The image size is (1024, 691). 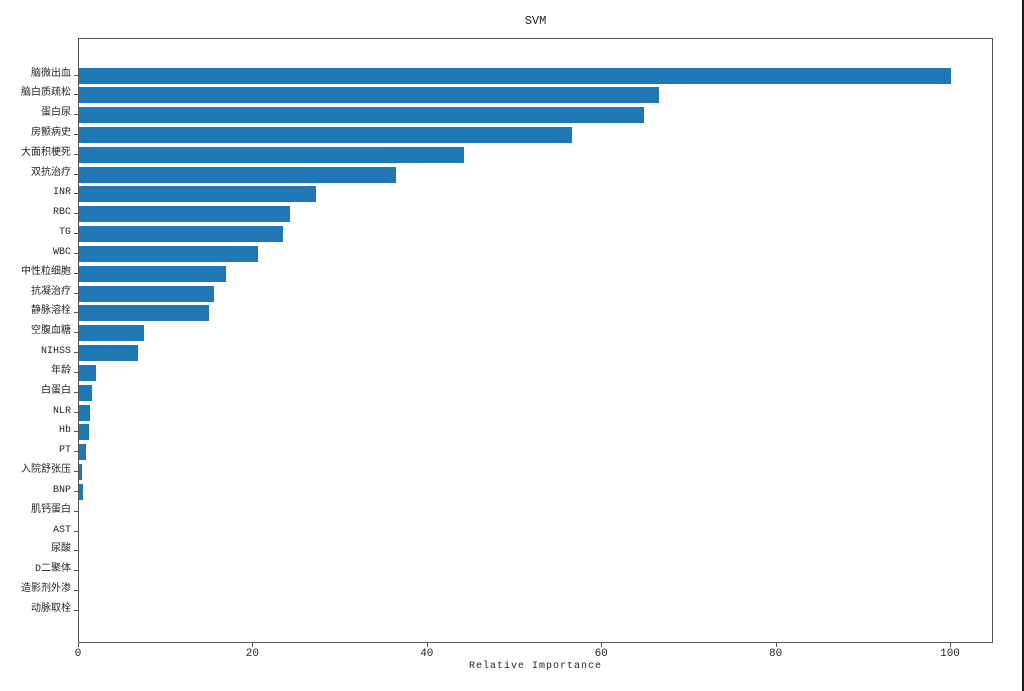 What do you see at coordinates (64, 451) in the screenshot?
I see `y-tick-label: PT` at bounding box center [64, 451].